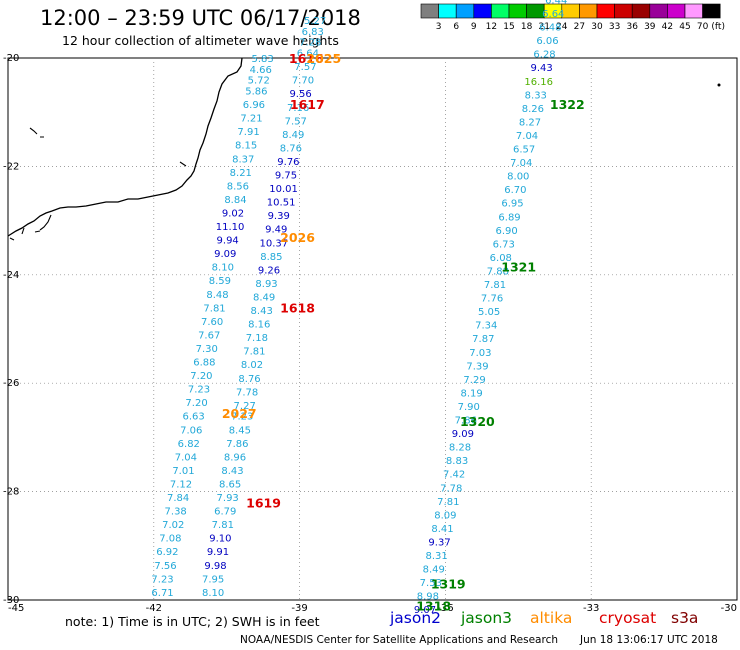 This screenshot has height=650, width=740. Describe the element at coordinates (297, 237) in the screenshot. I see `pass-hour-label: 2026` at that location.